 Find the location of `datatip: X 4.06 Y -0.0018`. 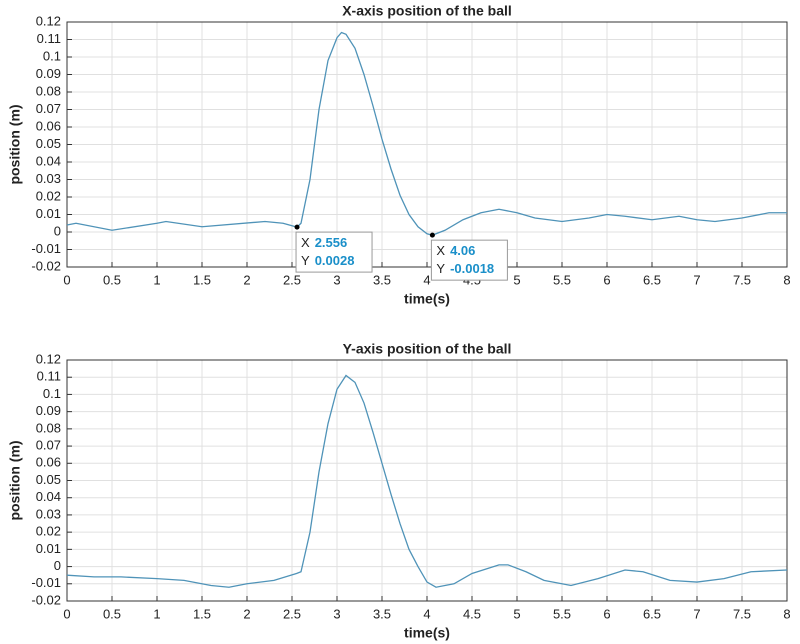

datatip: X 4.06 Y -0.0018 is located at coordinates (469, 260).